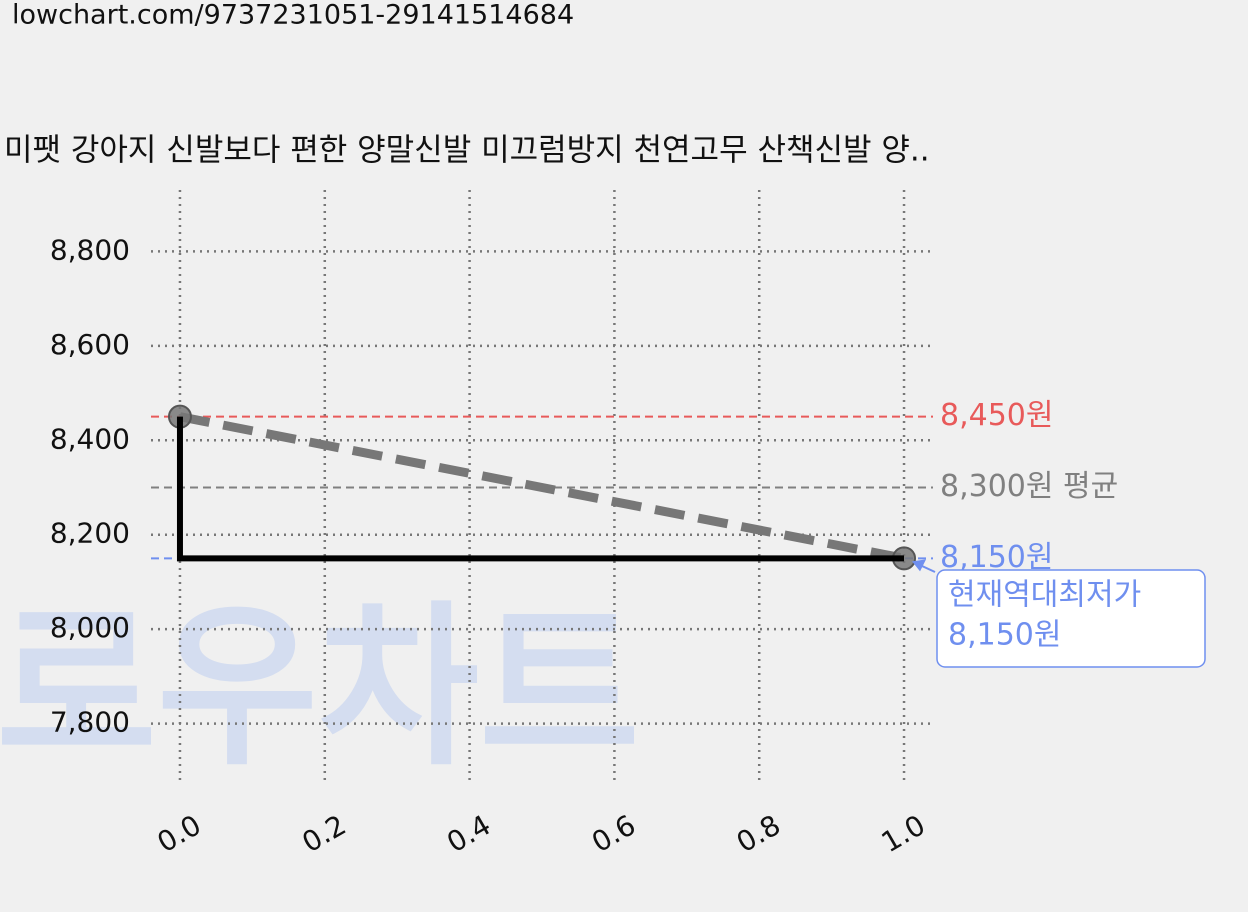  Describe the element at coordinates (1071, 618) in the screenshot. I see `annotation-box` at that location.